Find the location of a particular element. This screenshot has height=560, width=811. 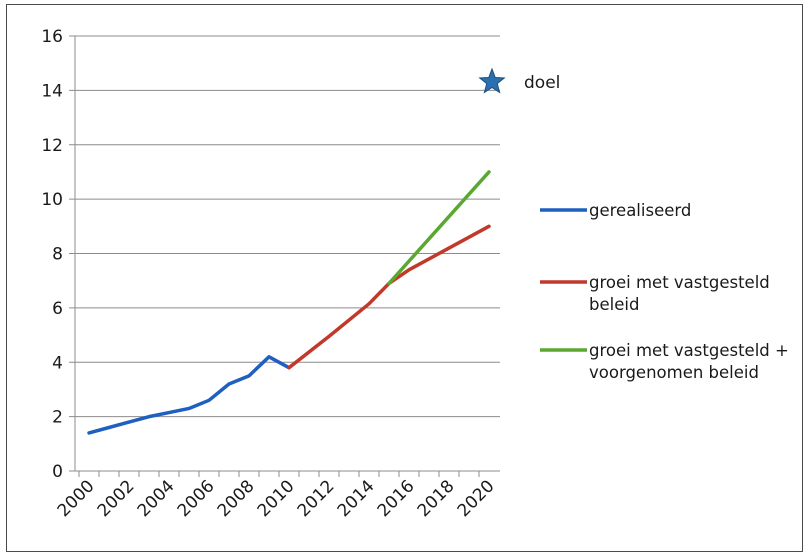

y-tick-label: 6 is located at coordinates (57, 309).